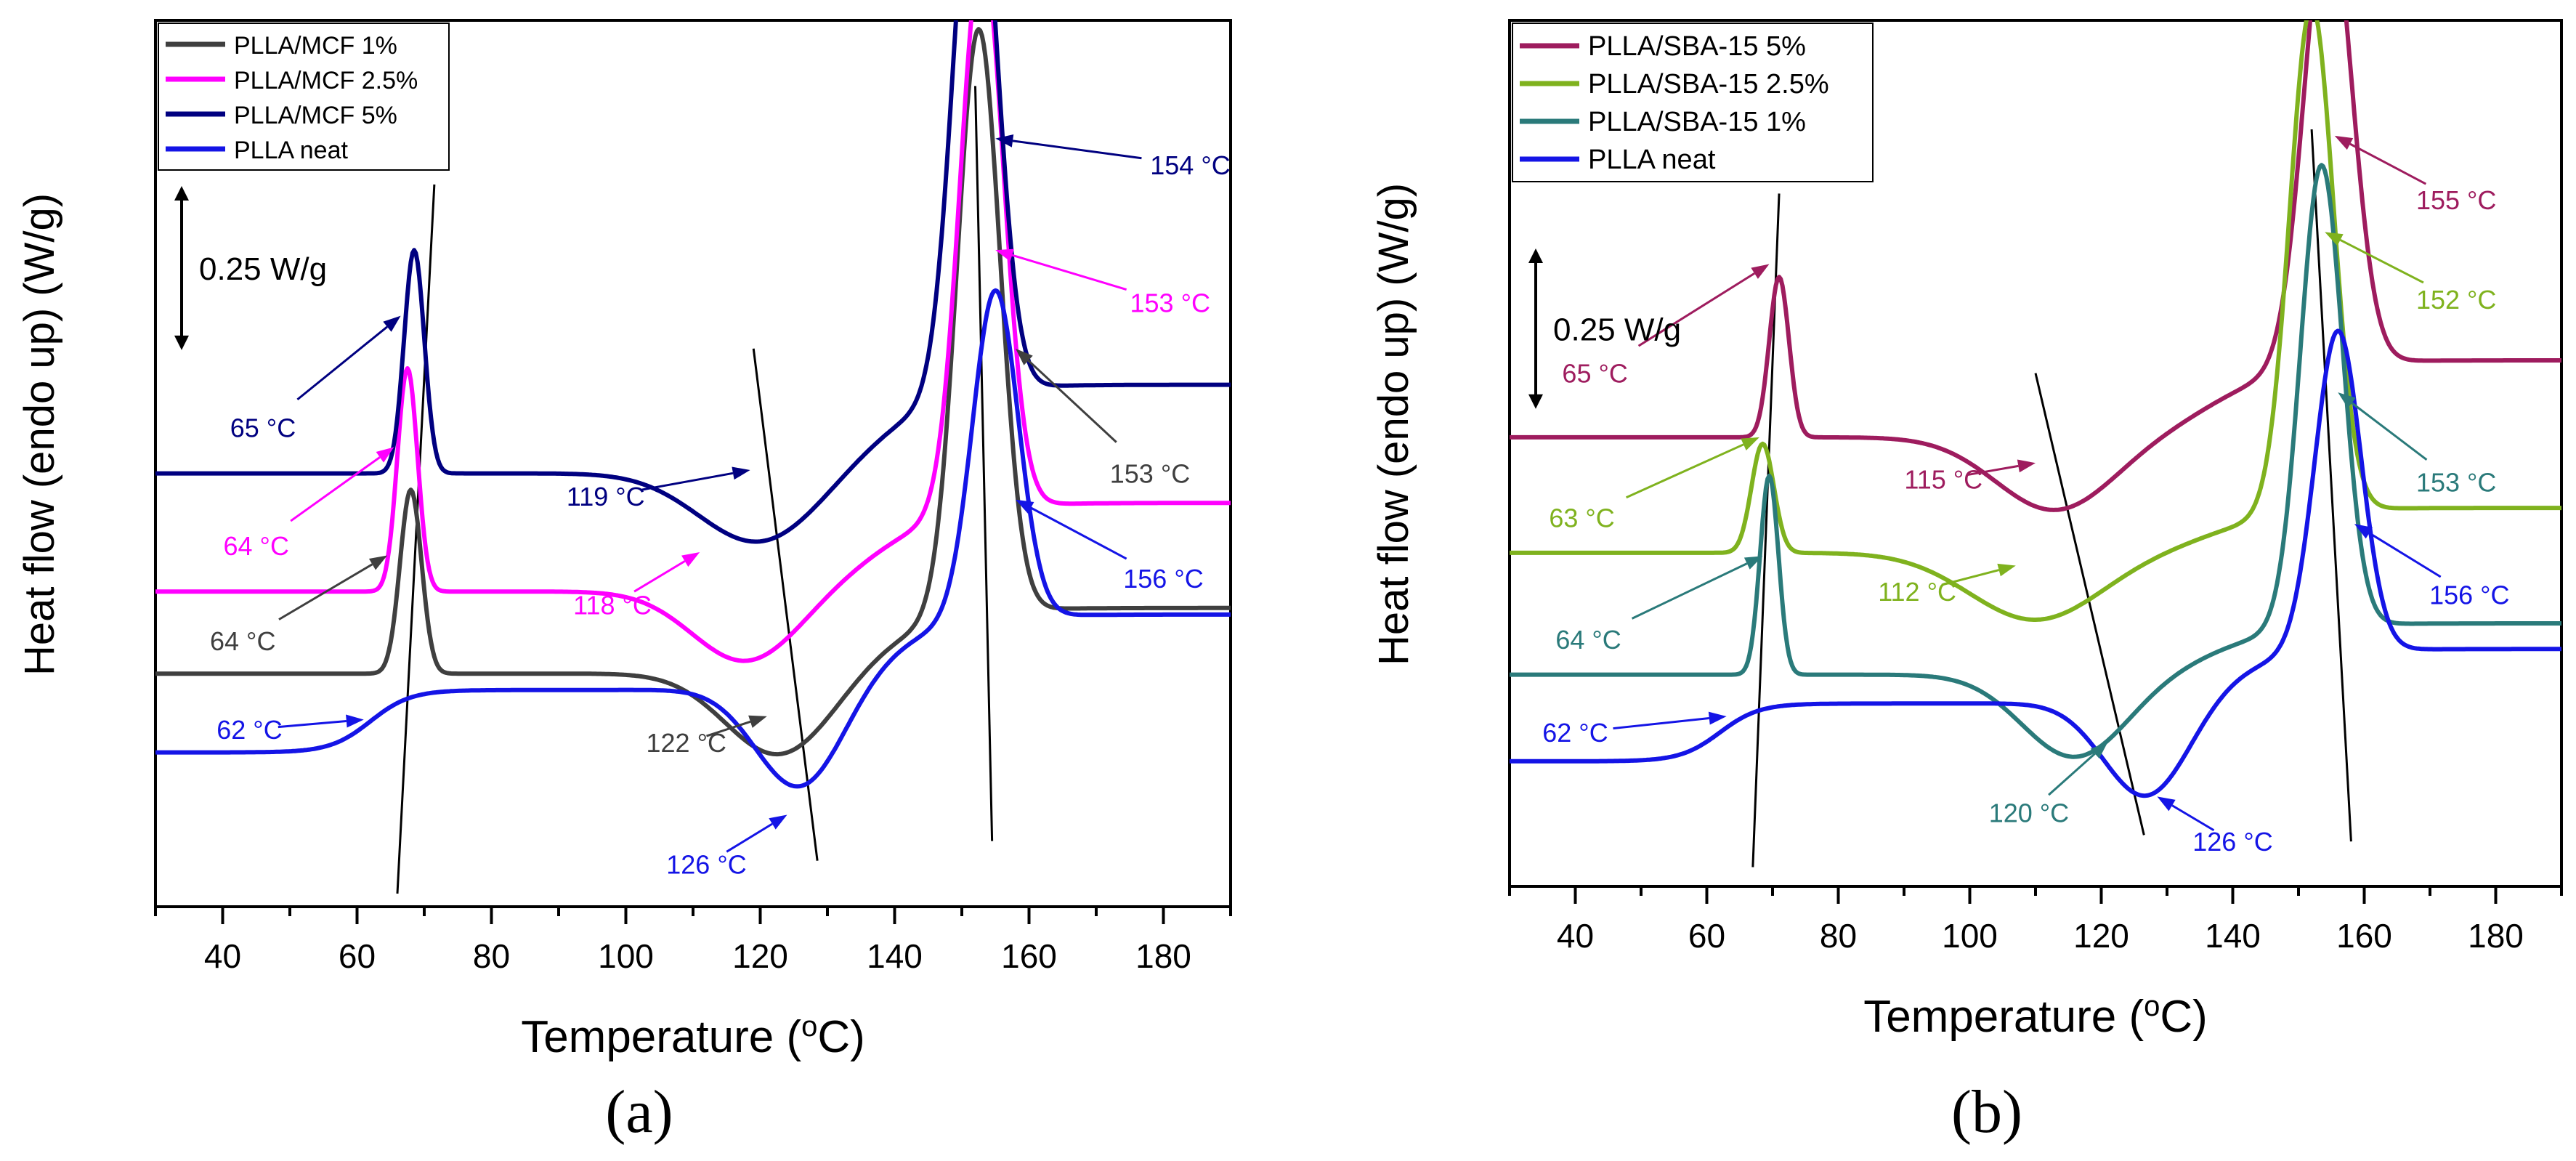  What do you see at coordinates (2456, 200) in the screenshot?
I see `annotation-label: 155 °C` at bounding box center [2456, 200].